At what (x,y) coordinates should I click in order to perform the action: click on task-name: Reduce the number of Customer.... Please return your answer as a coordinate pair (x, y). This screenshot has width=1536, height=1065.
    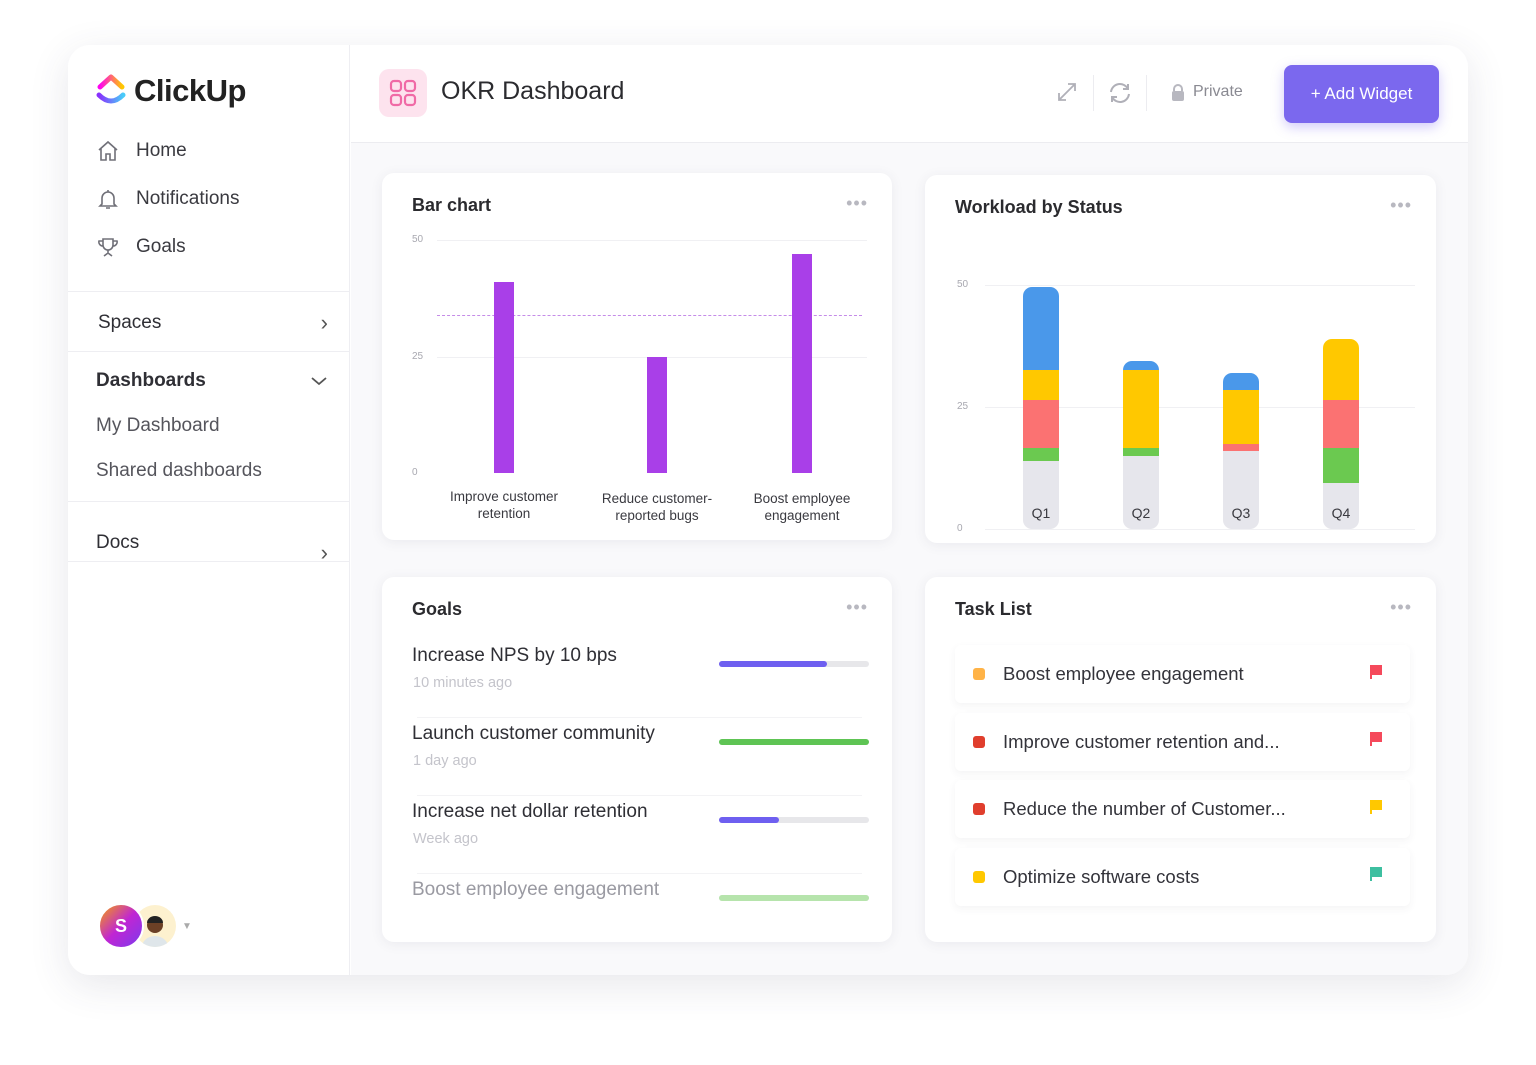
    Looking at the image, I should click on (1144, 808).